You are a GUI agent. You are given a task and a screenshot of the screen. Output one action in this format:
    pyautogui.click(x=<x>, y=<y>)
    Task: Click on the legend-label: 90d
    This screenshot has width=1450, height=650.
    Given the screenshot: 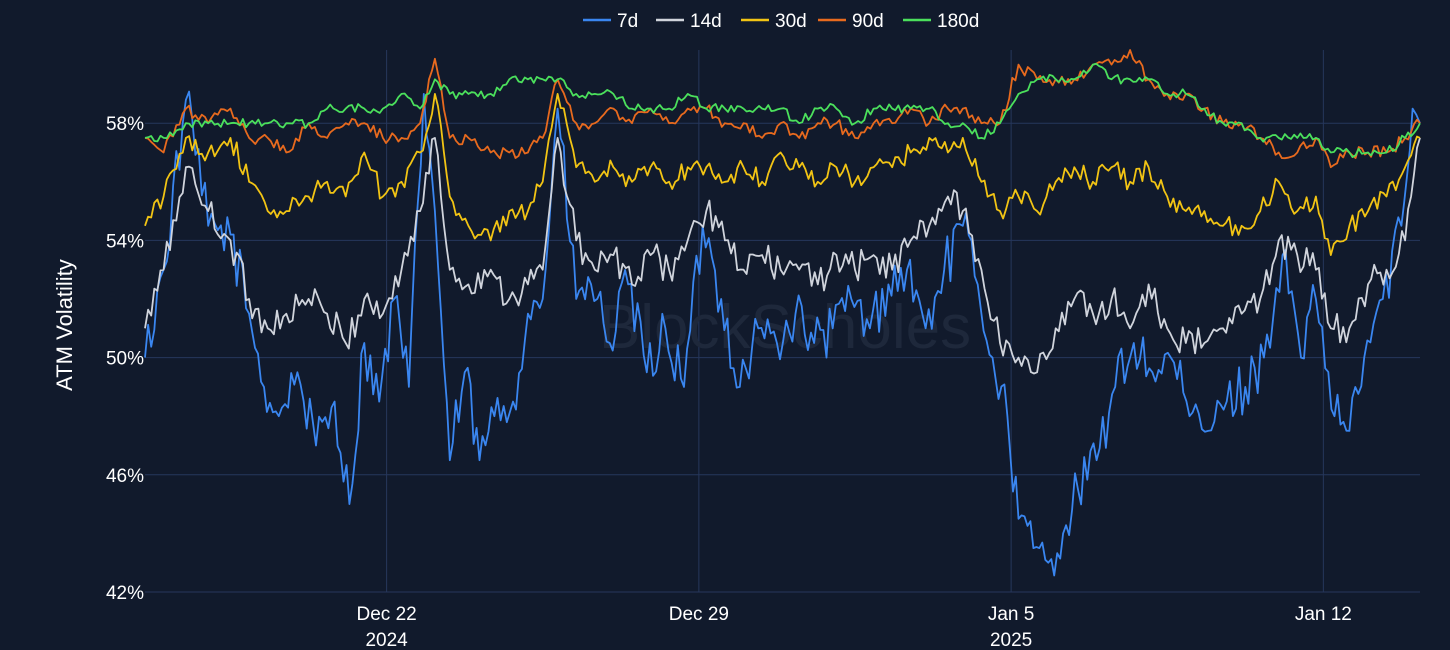 What is the action you would take?
    pyautogui.click(x=868, y=21)
    